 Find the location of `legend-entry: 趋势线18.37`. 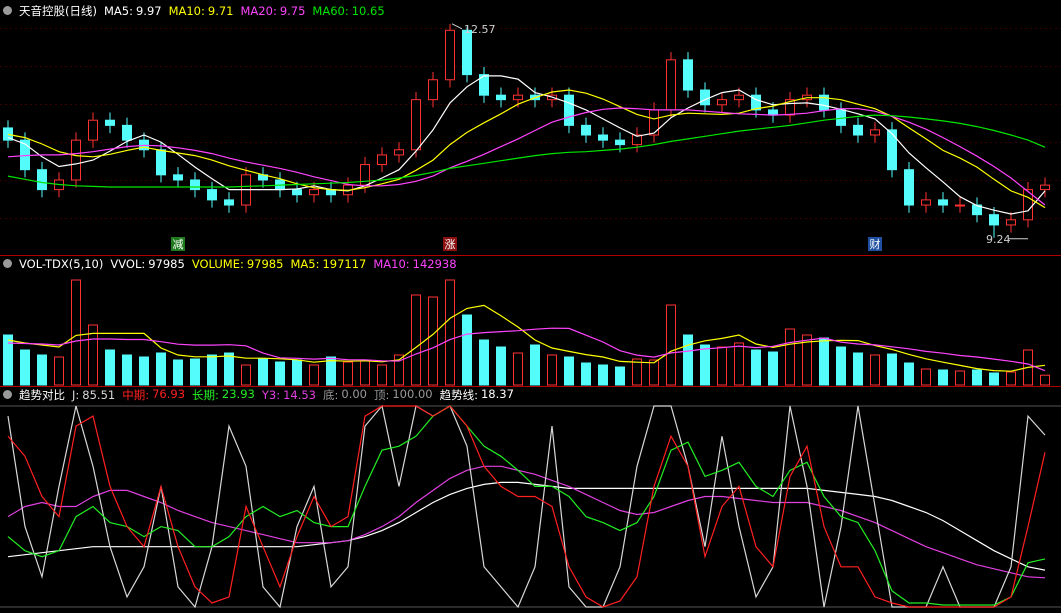

legend-entry: 趋势线18.37 is located at coordinates (477, 395).